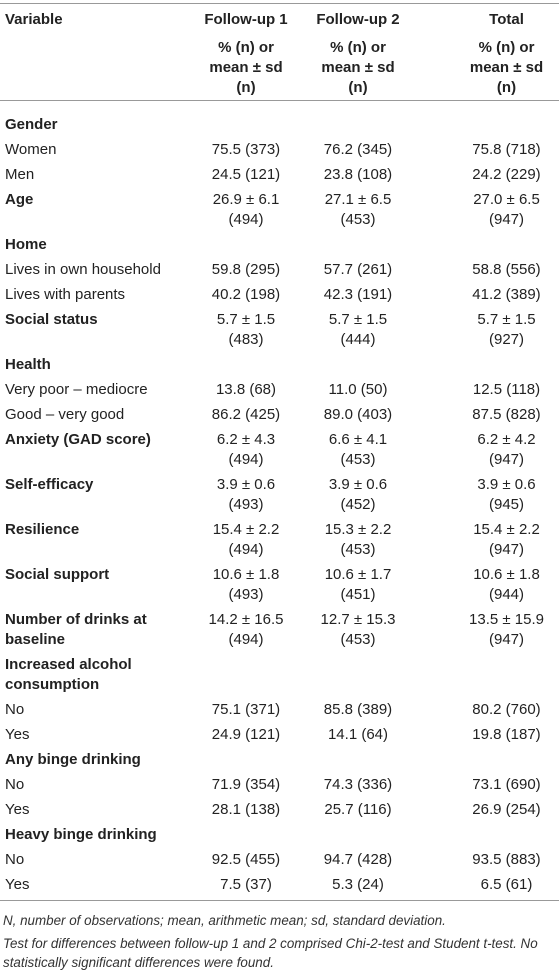 This screenshot has height=975, width=559. I want to click on cell-text: 11.0 (50), so click(358, 389).